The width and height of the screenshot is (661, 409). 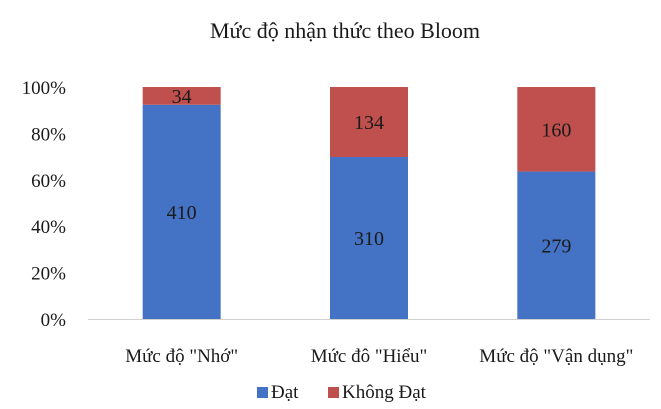 What do you see at coordinates (48, 181) in the screenshot?
I see `y-tick-label: 60%` at bounding box center [48, 181].